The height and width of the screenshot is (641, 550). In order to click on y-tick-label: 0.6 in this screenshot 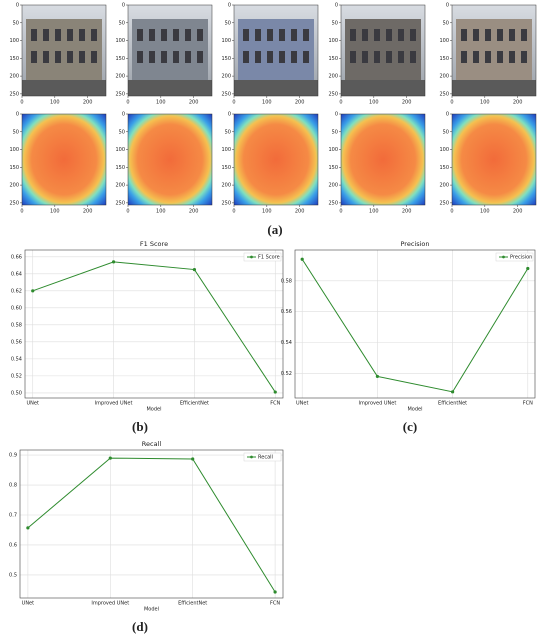, I will do `click(13, 545)`.